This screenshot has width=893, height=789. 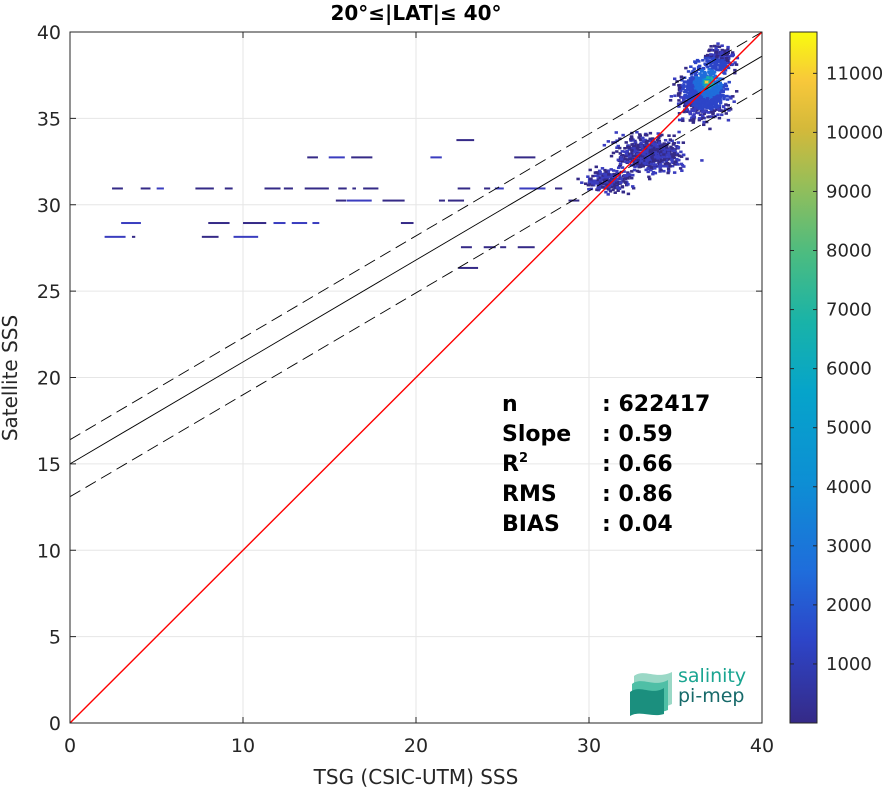 I want to click on stat-n: n : 622417, so click(x=606, y=405).